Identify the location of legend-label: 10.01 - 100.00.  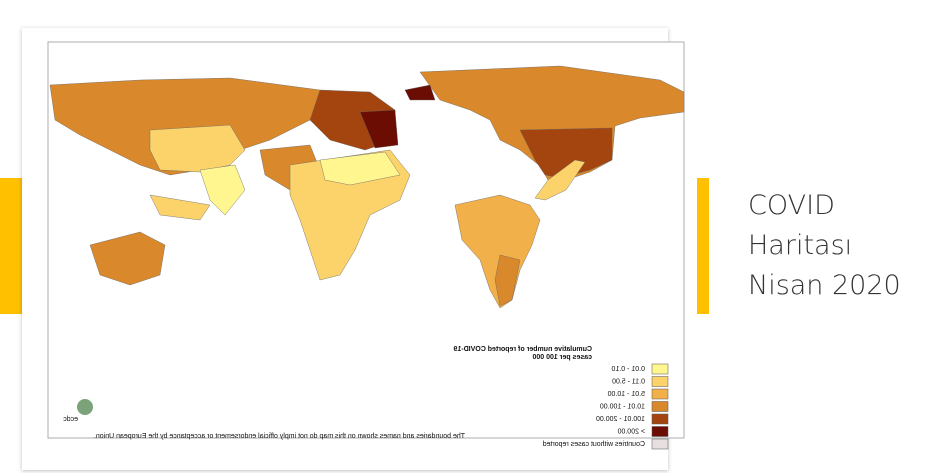
(622, 406).